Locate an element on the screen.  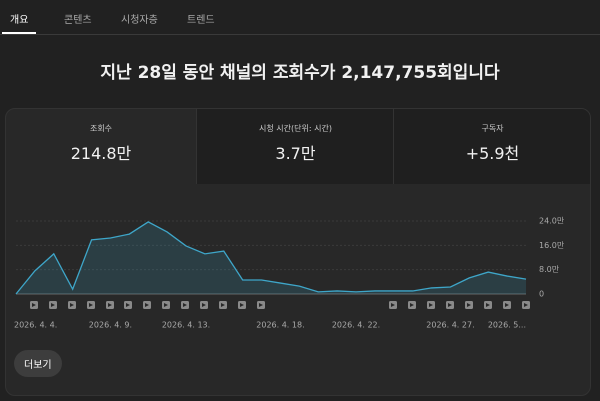
y-tick-label: 24.0만 is located at coordinates (552, 221).